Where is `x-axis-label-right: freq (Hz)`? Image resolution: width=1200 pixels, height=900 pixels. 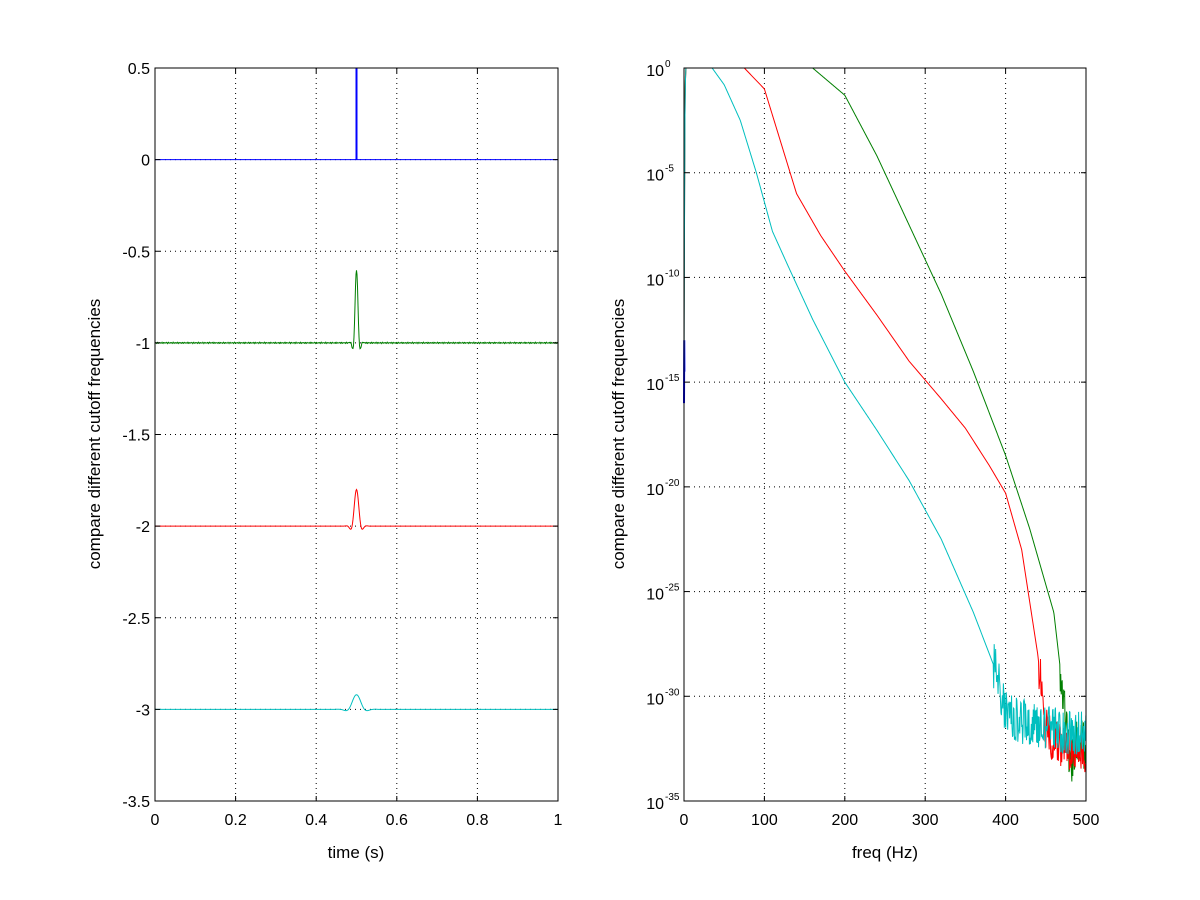 x-axis-label-right: freq (Hz) is located at coordinates (885, 852).